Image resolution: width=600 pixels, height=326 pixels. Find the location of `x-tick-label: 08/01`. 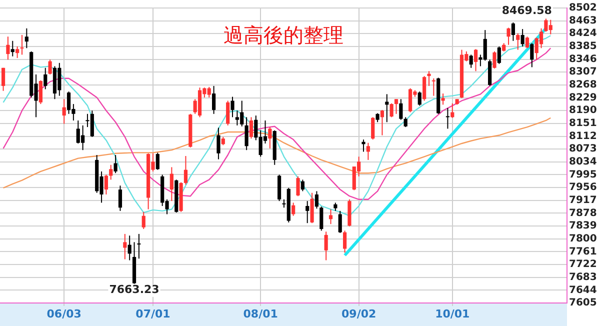

x-tick-label: 08/01 is located at coordinates (260, 313).